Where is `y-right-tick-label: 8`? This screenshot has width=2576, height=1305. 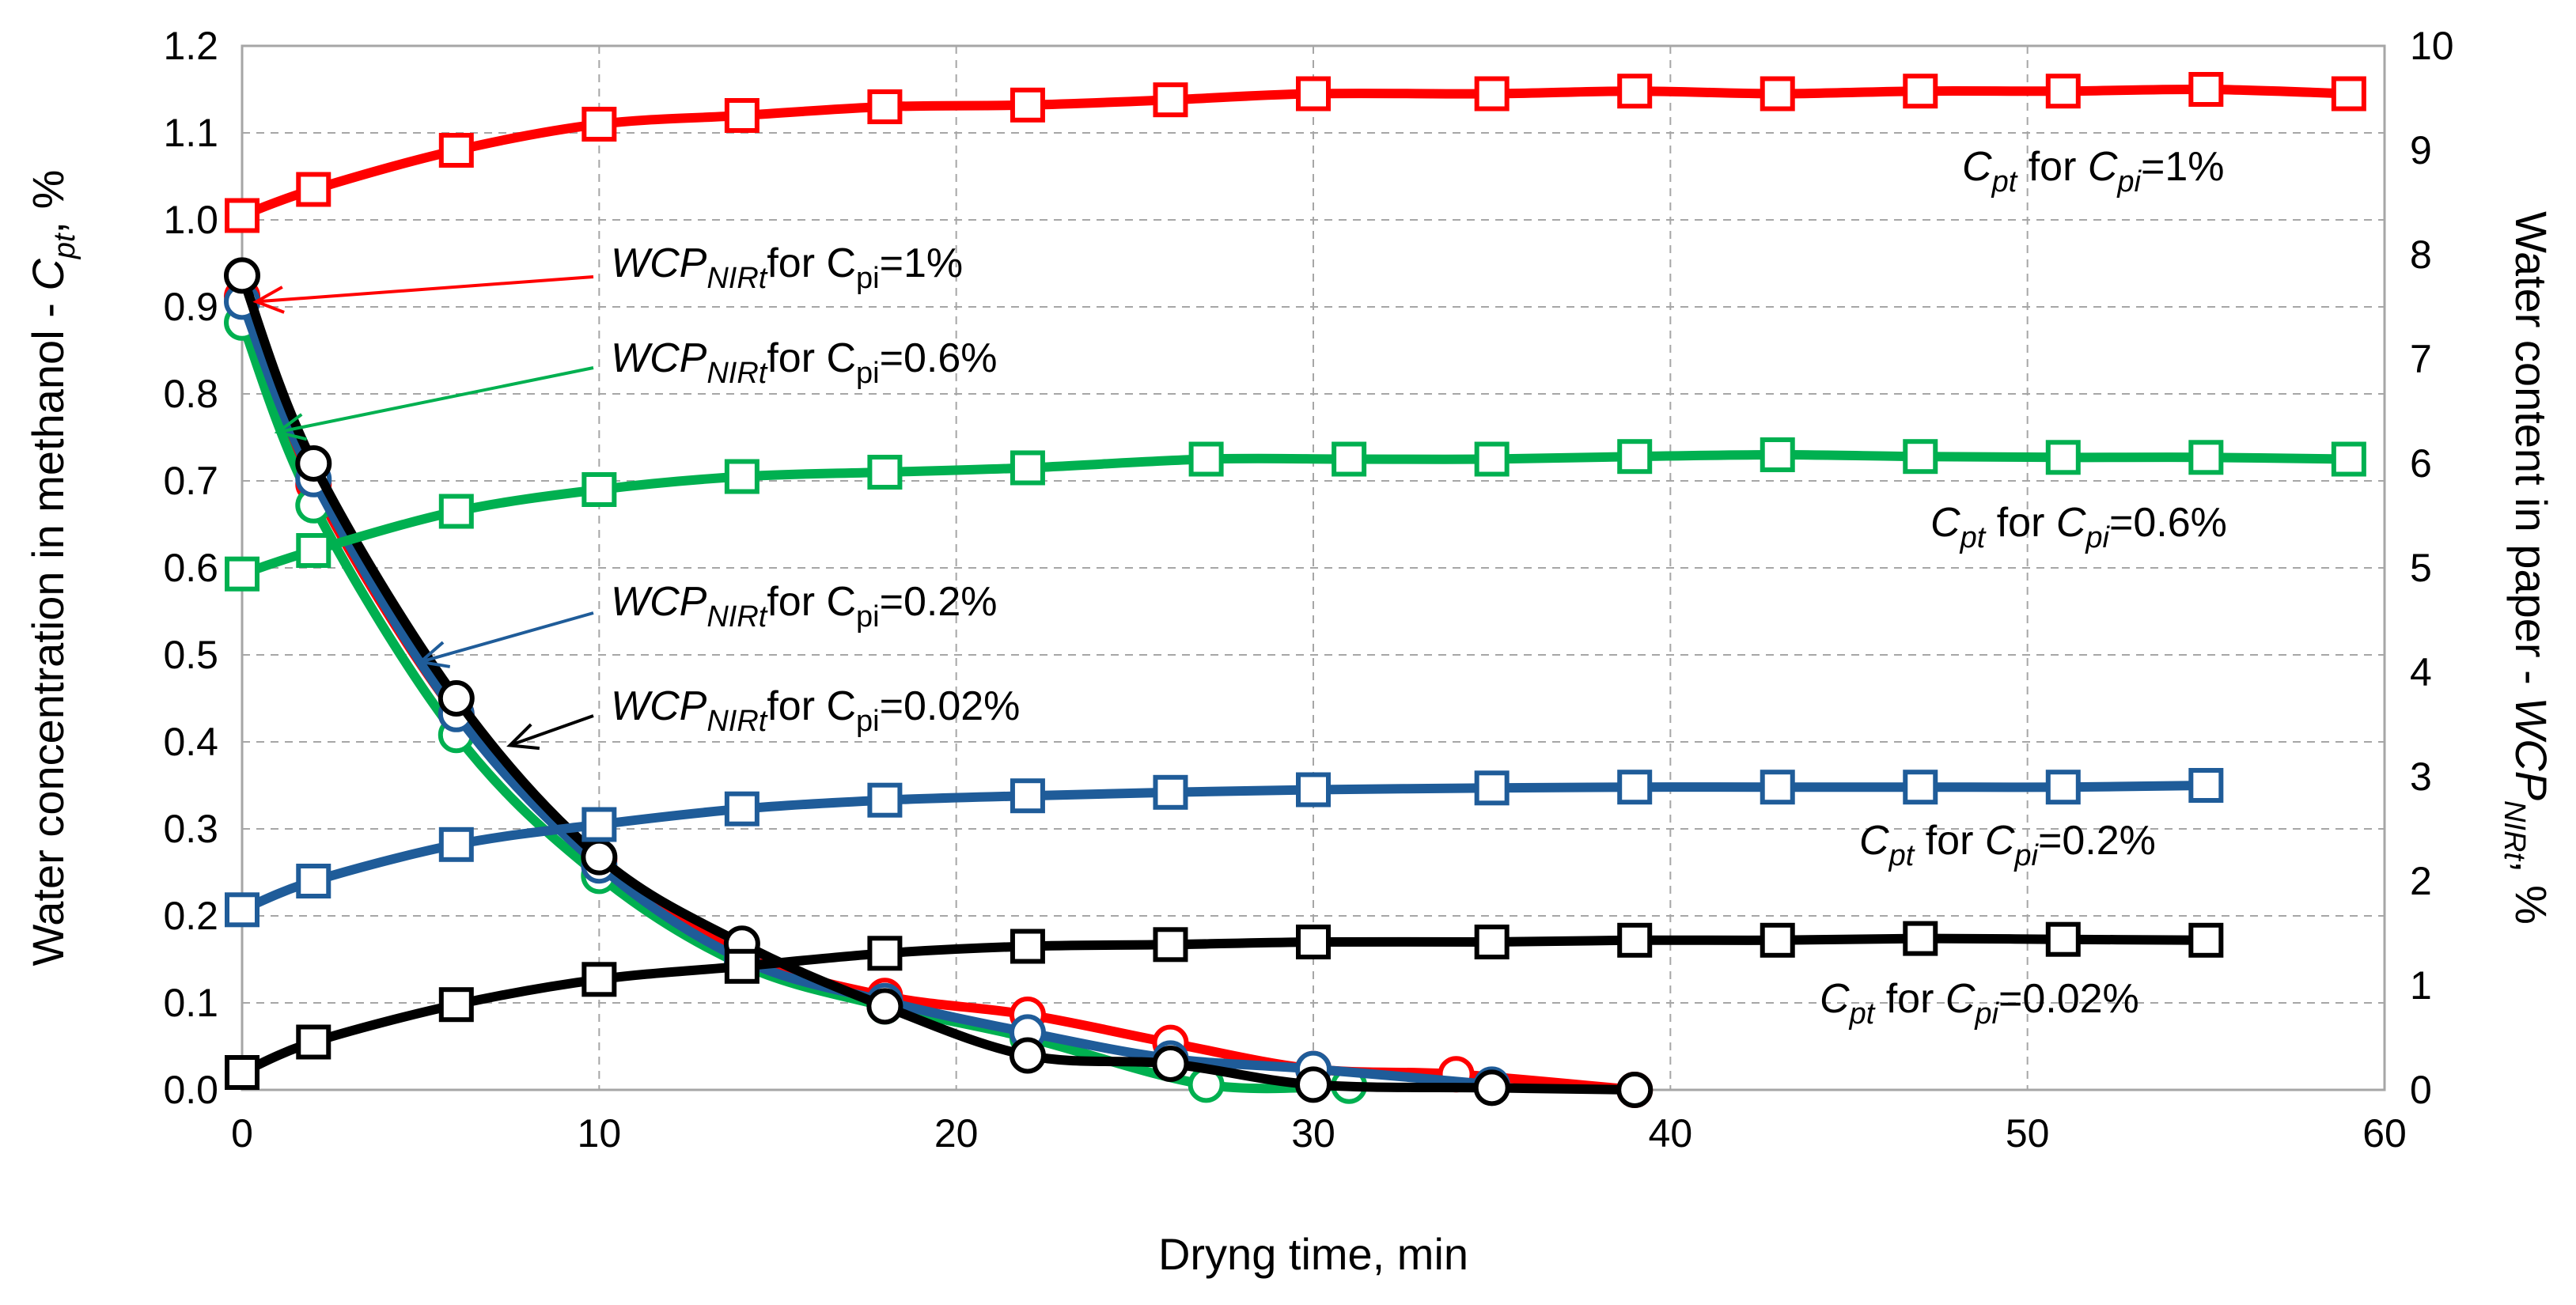 y-right-tick-label: 8 is located at coordinates (2421, 255).